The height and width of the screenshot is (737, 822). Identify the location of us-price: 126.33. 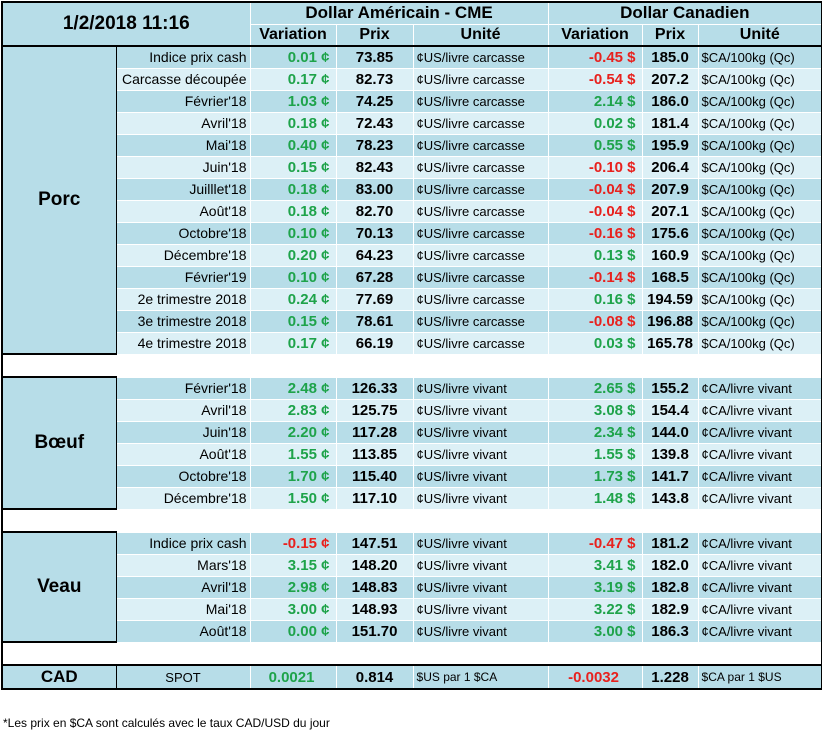
(374, 388).